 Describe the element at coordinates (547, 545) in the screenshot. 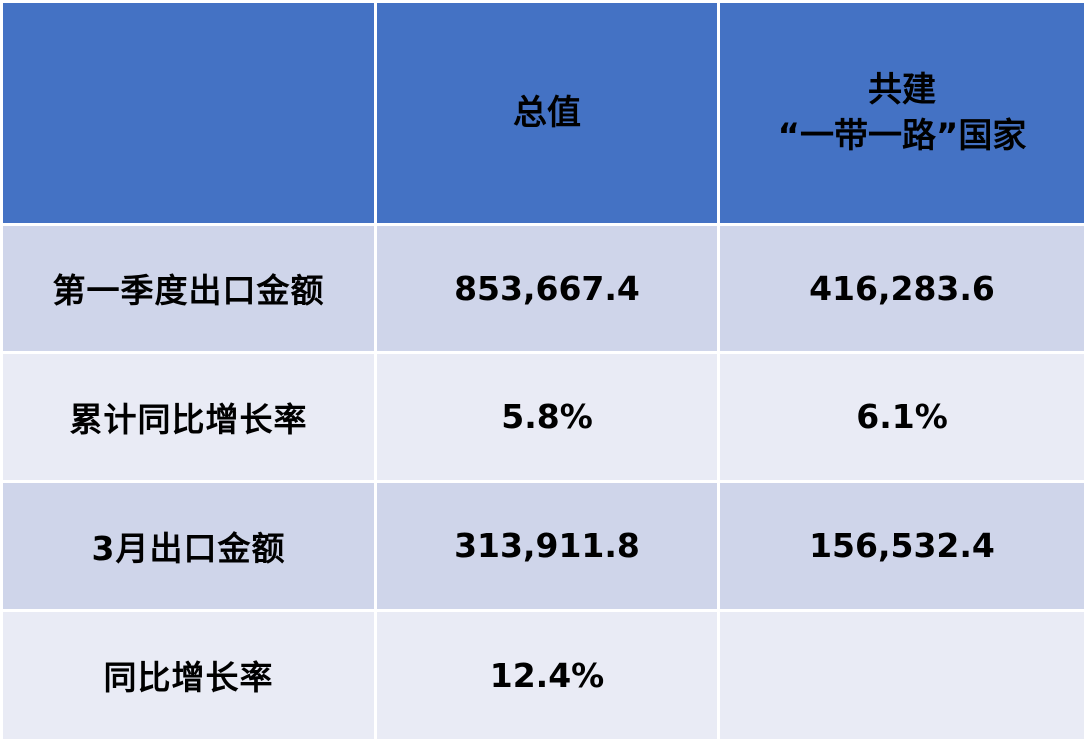

I see `row-total-value: 313,911.8` at that location.